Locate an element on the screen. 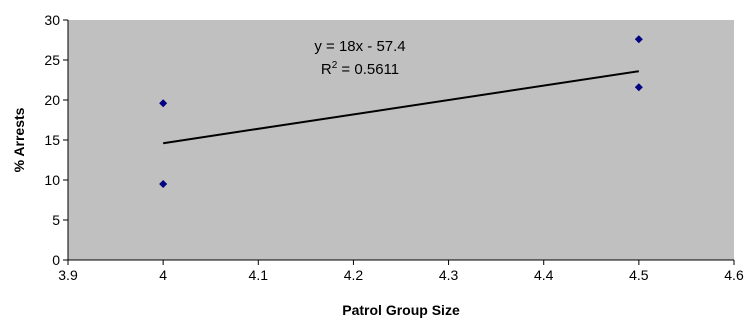 The height and width of the screenshot is (320, 746). x-tick-label: 4.3 is located at coordinates (449, 275).